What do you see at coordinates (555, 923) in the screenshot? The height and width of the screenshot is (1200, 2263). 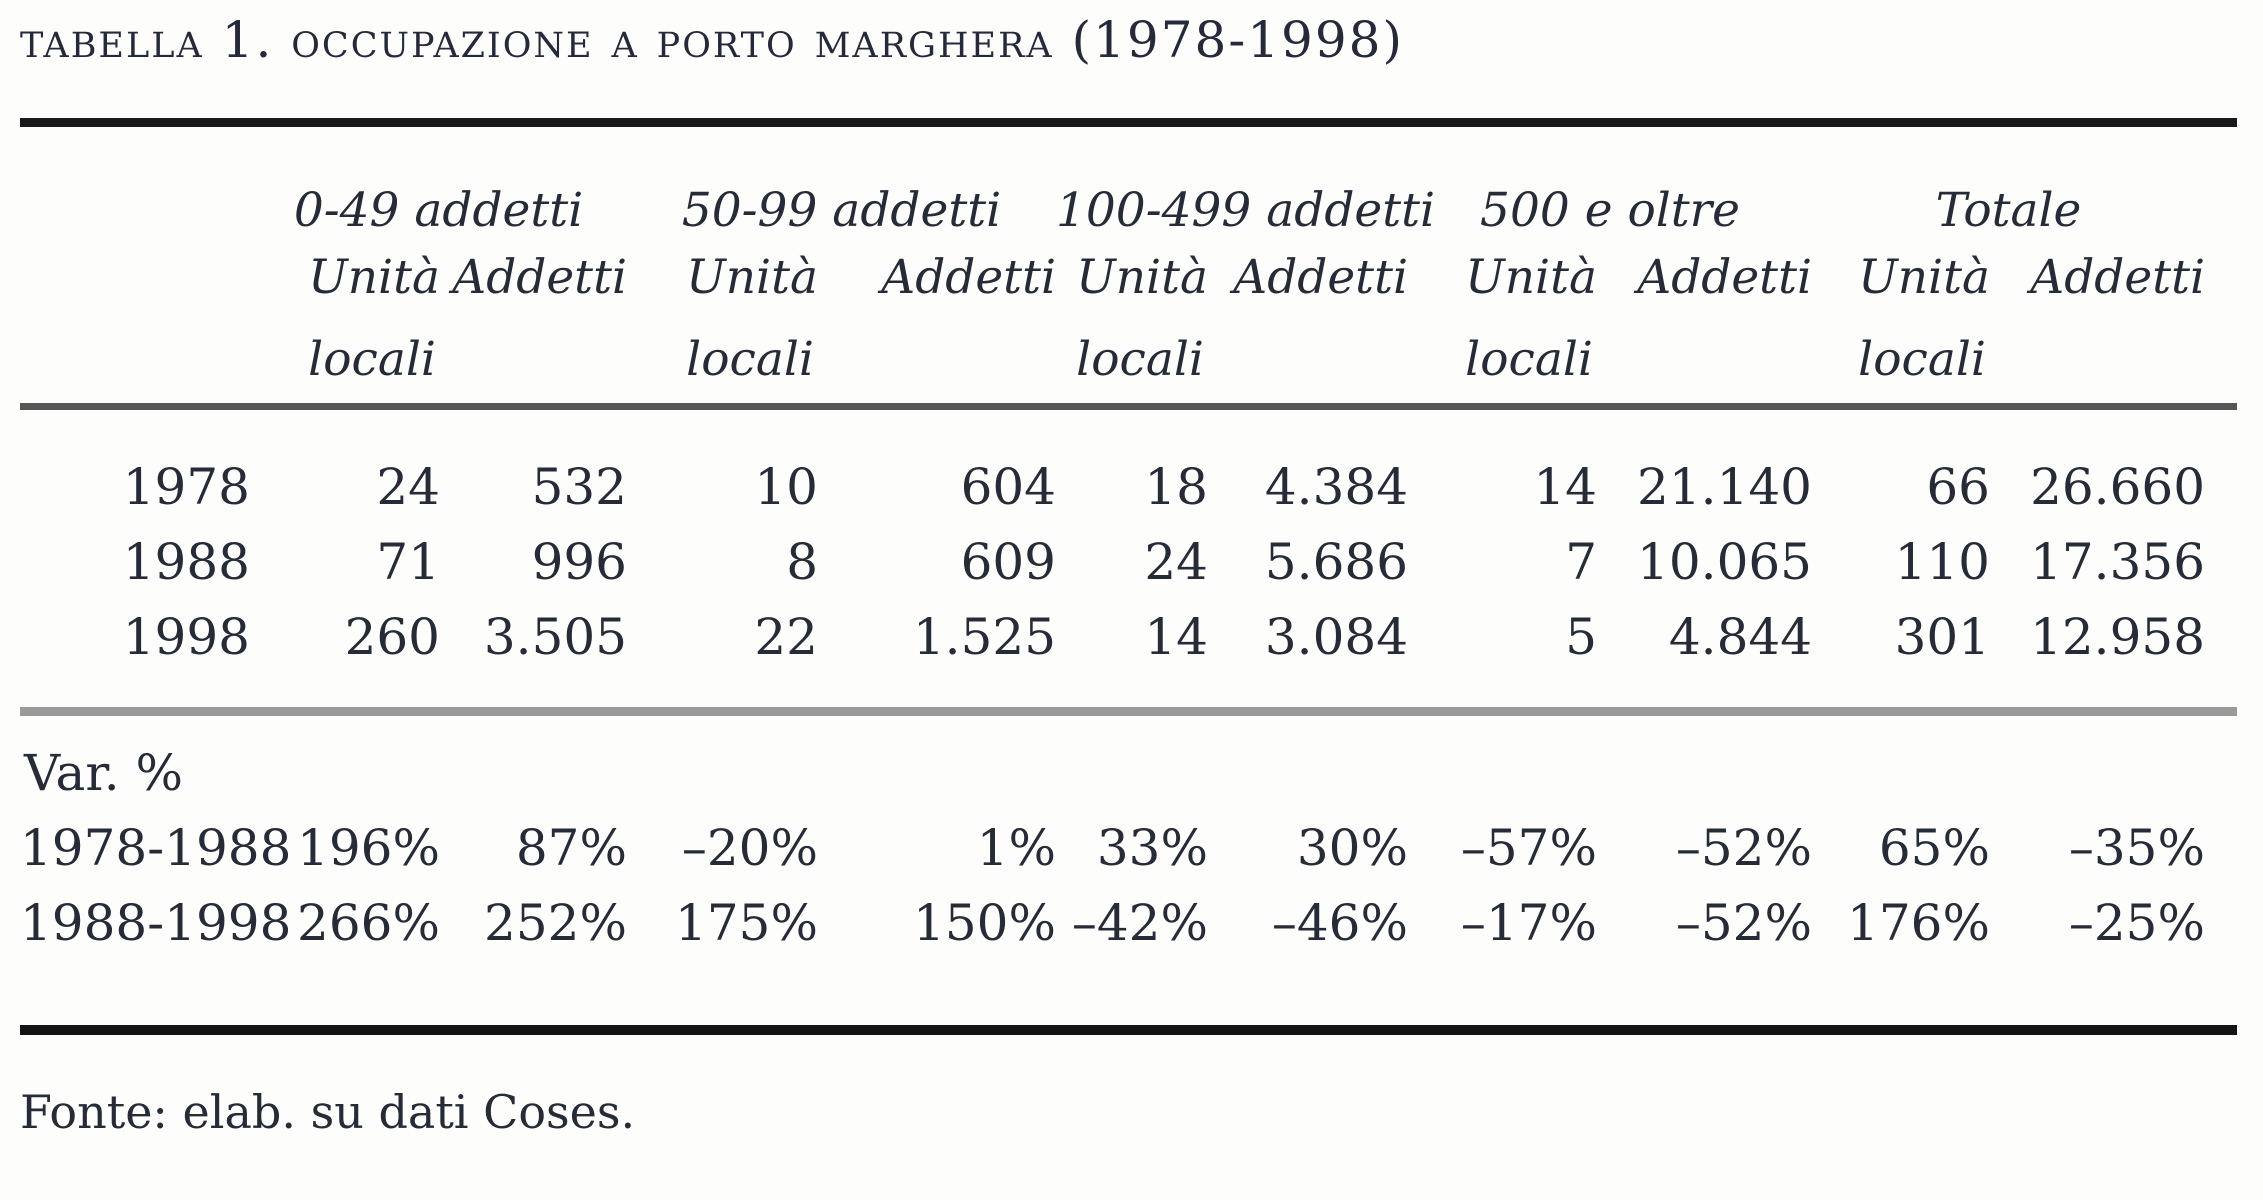 I see `value-cell: 252%` at bounding box center [555, 923].